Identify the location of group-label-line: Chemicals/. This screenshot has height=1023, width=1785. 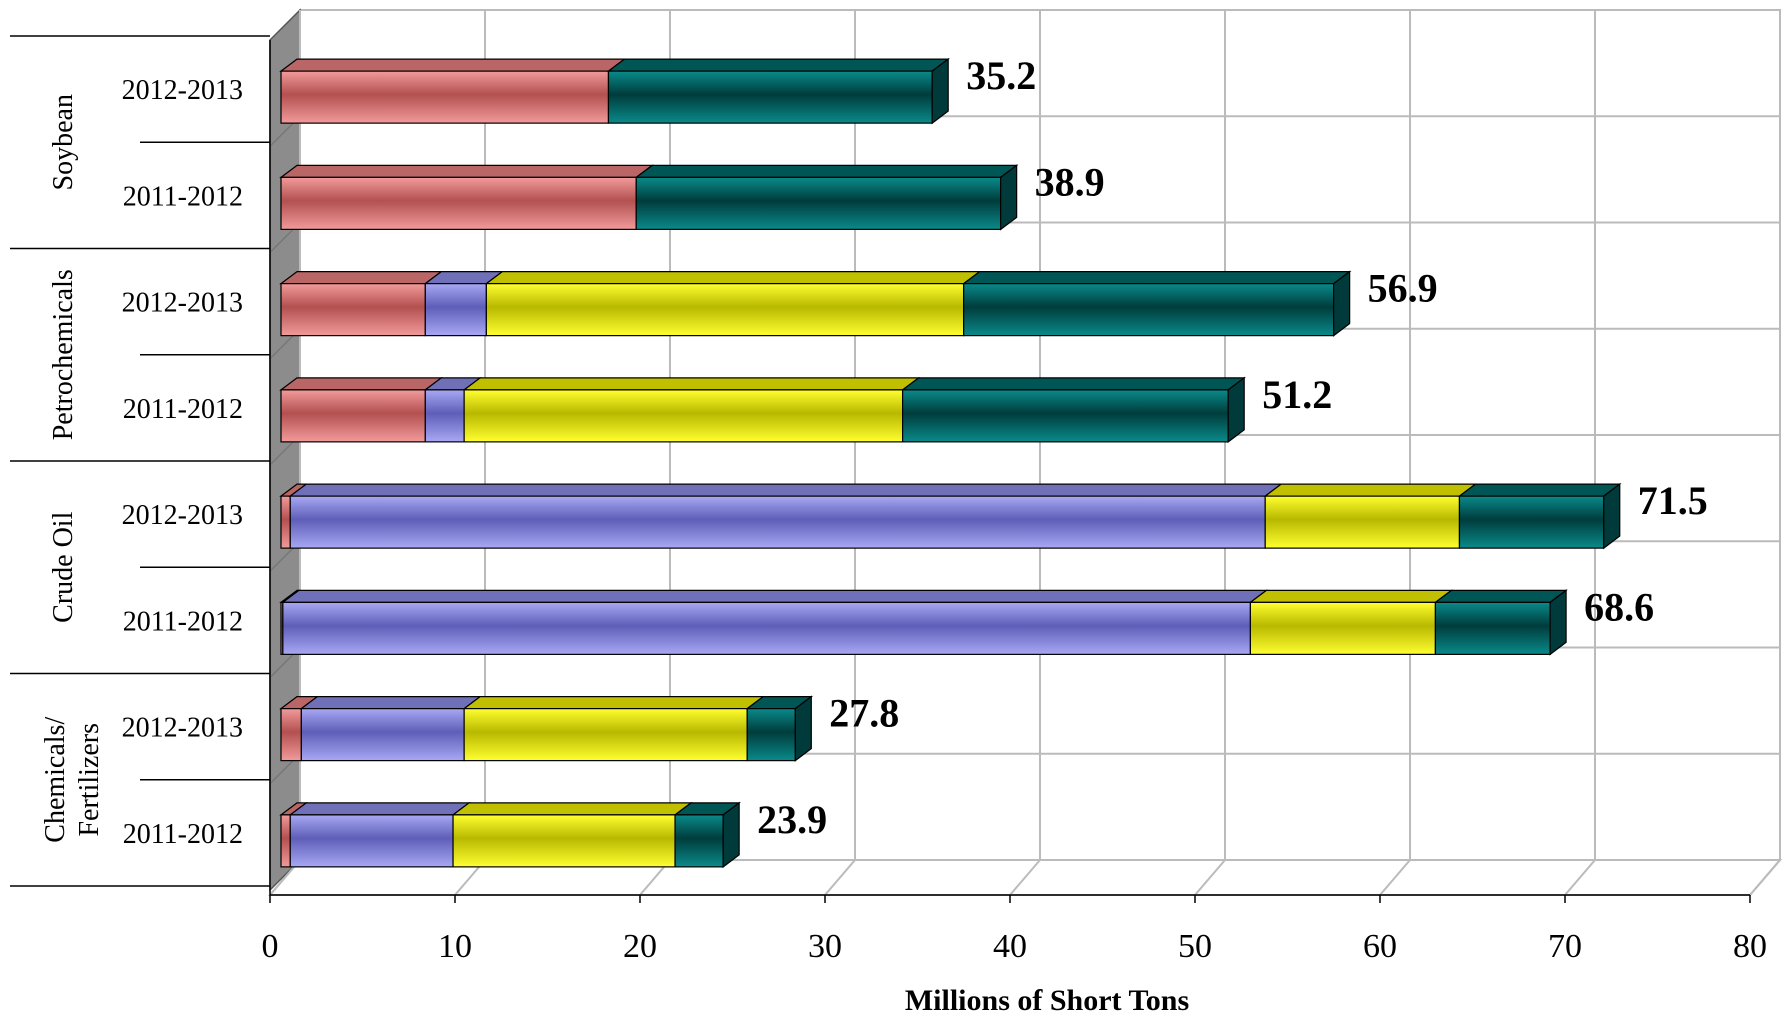
(55, 780).